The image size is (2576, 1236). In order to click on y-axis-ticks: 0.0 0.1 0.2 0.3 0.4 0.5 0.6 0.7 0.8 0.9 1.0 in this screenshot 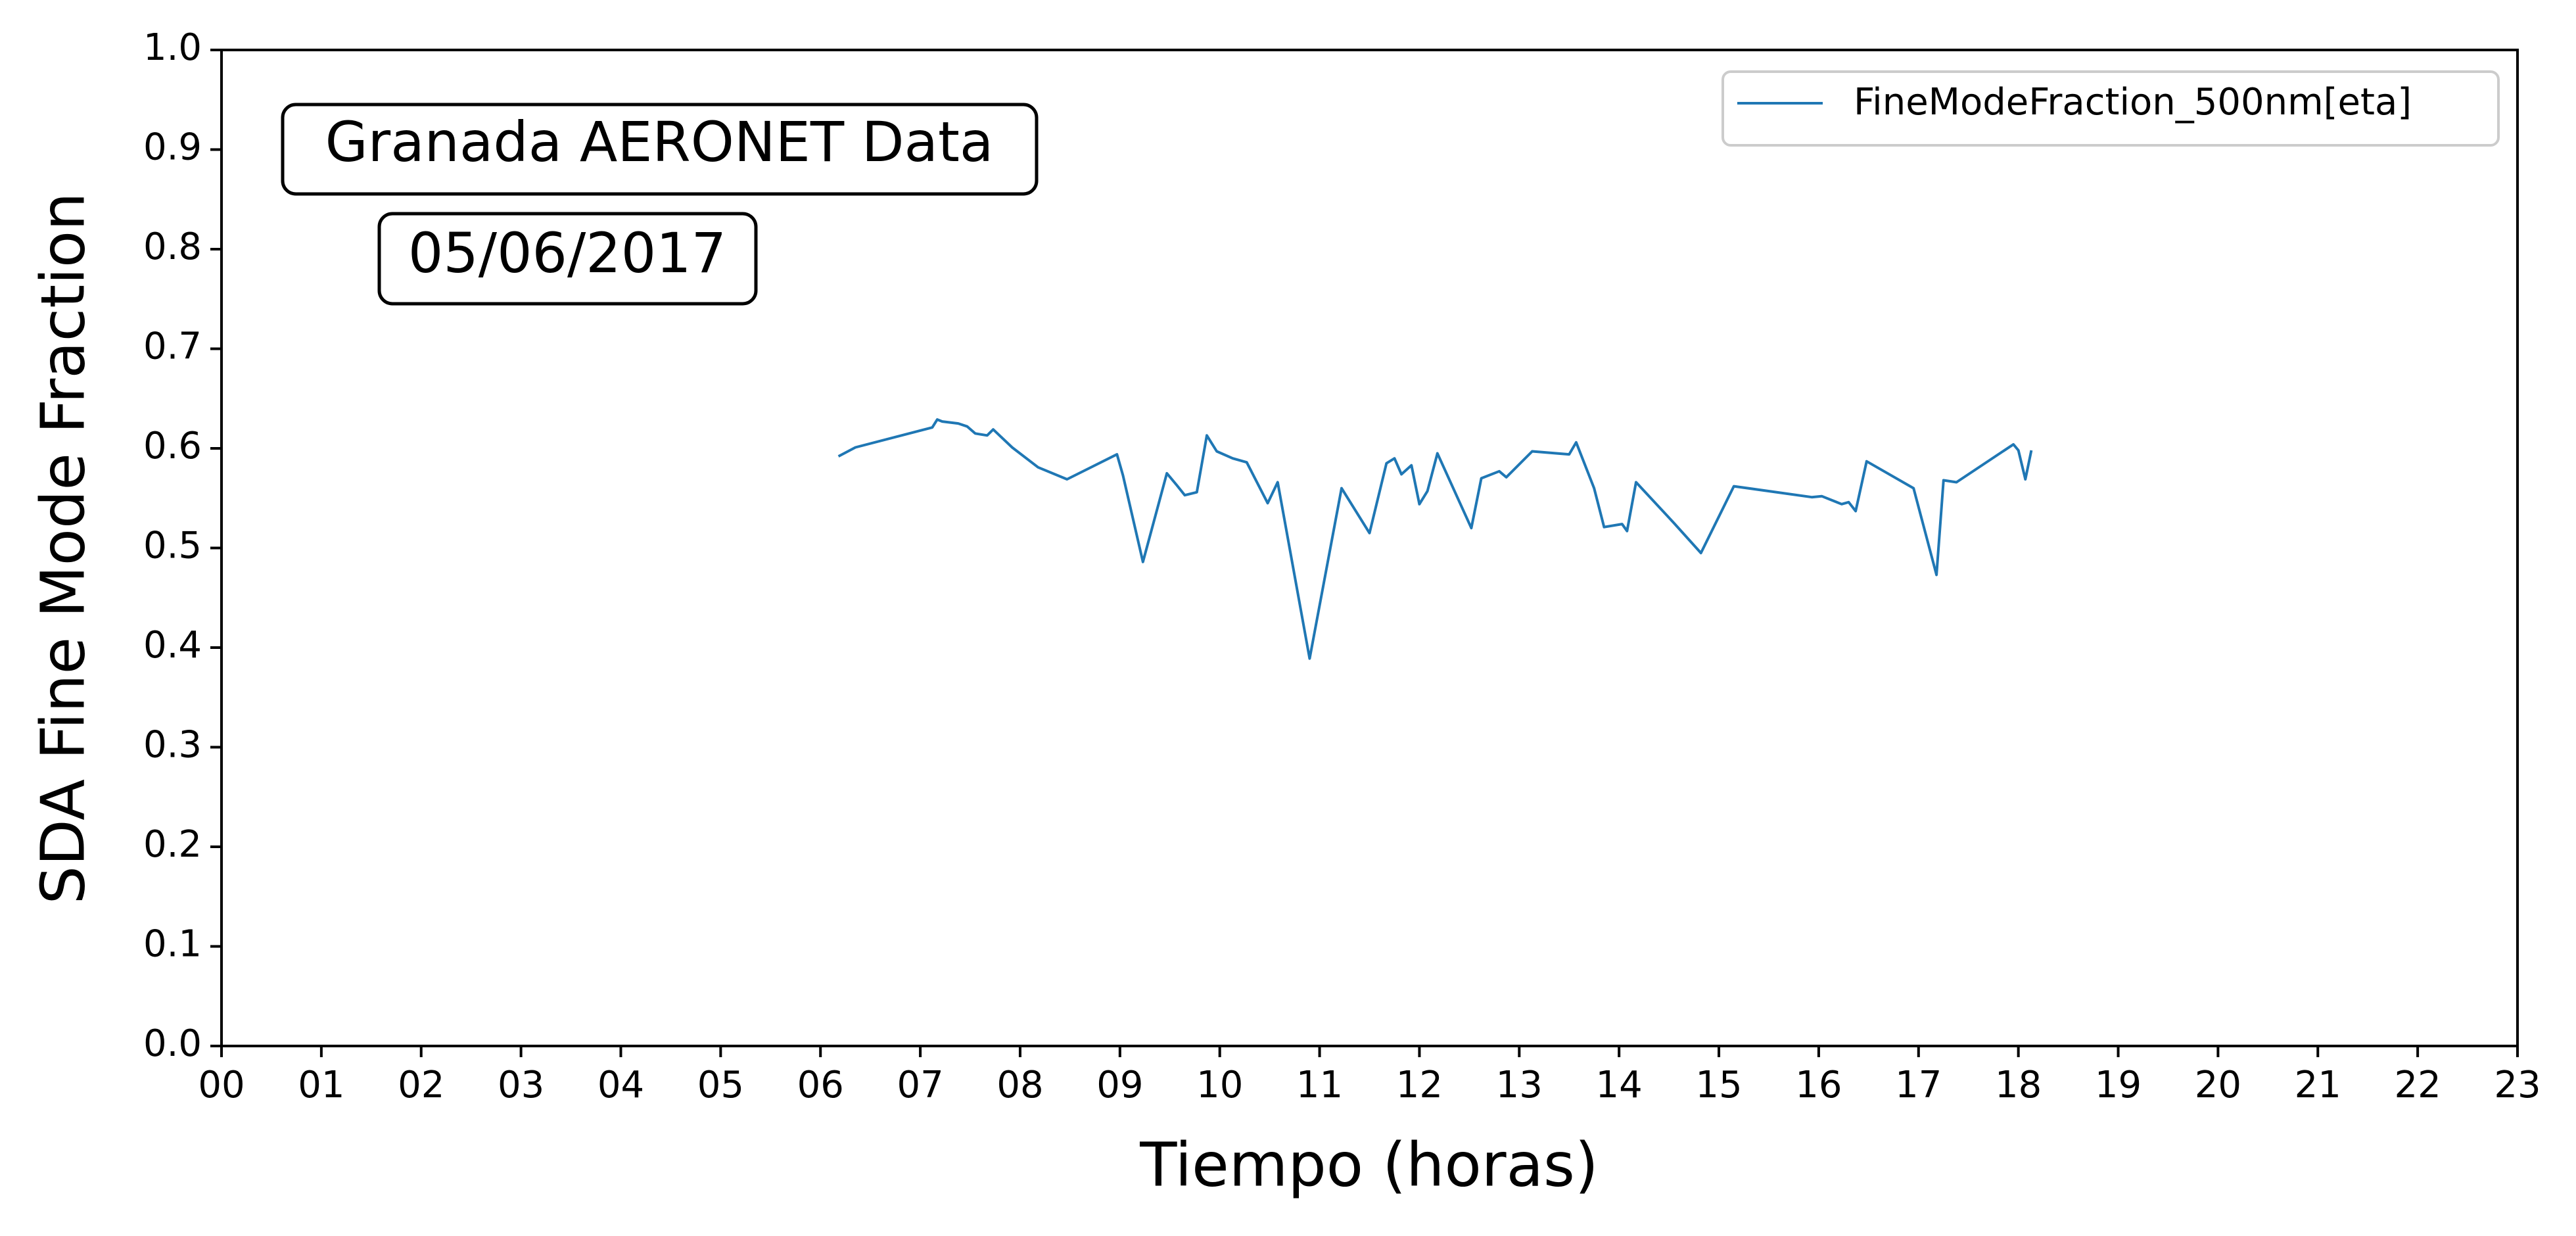, I will do `click(182, 545)`.